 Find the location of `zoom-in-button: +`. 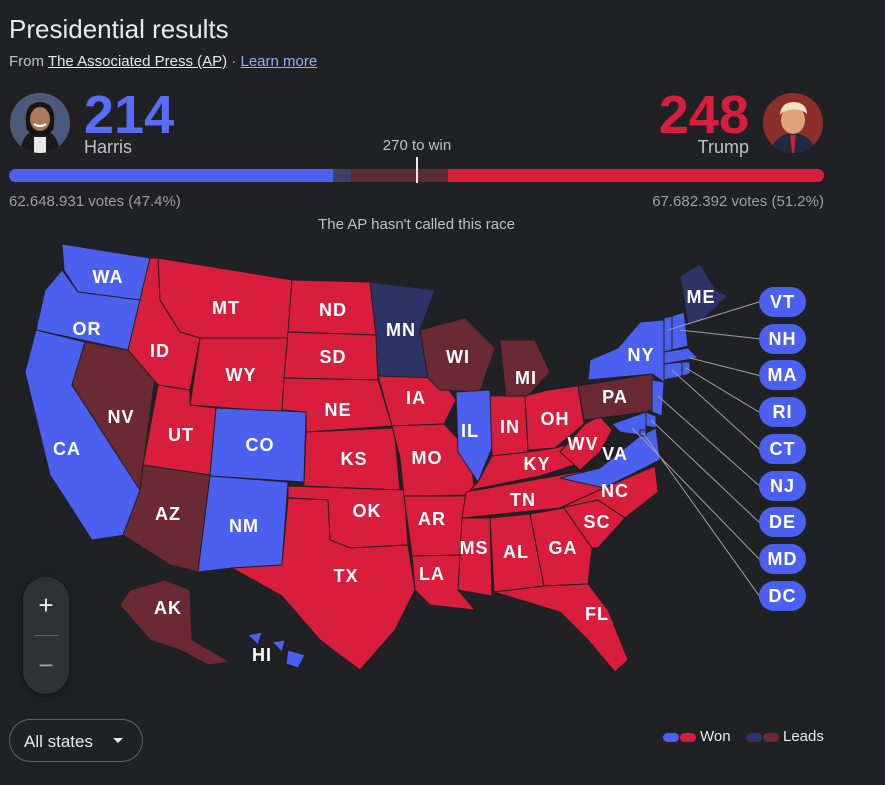

zoom-in-button: + is located at coordinates (46, 605).